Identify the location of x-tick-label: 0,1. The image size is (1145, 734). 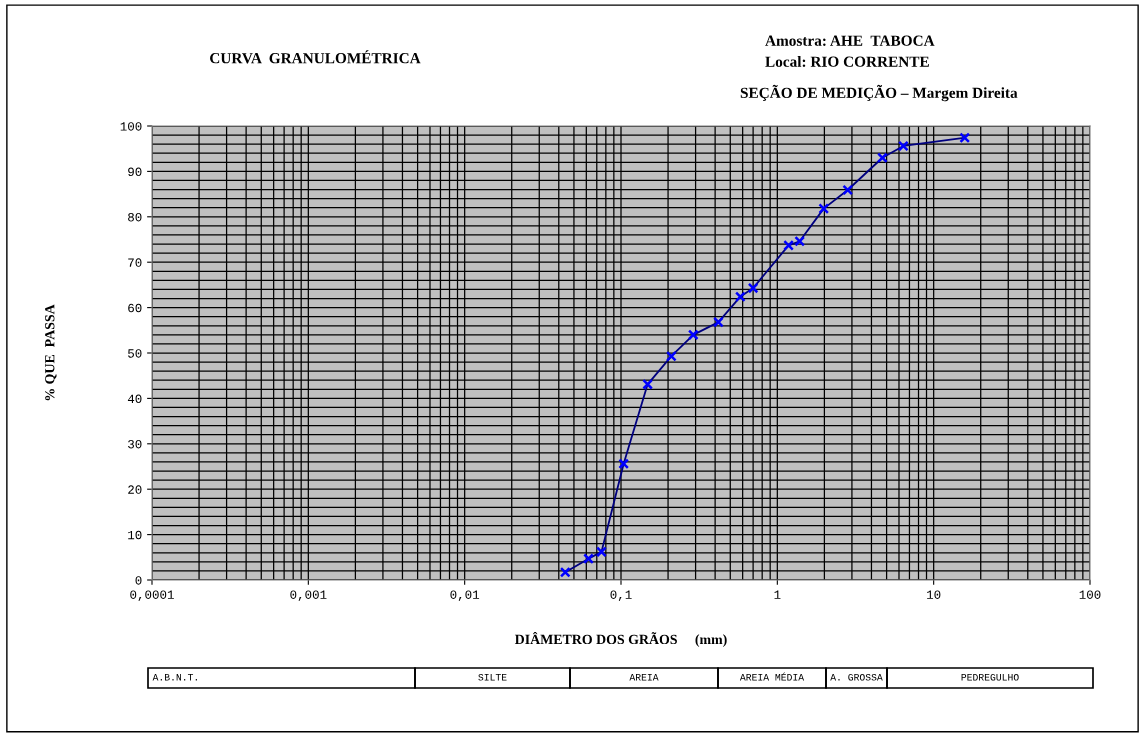
(621, 595).